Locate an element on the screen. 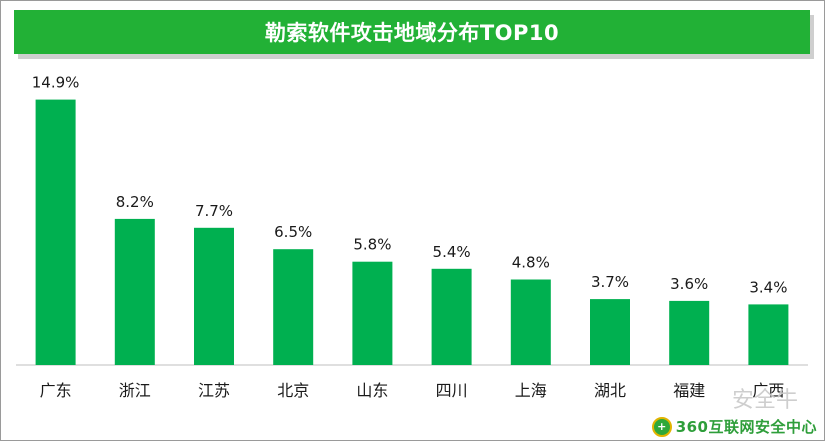 The height and width of the screenshot is (443, 827). category-label-8: 福建 is located at coordinates (689, 390).